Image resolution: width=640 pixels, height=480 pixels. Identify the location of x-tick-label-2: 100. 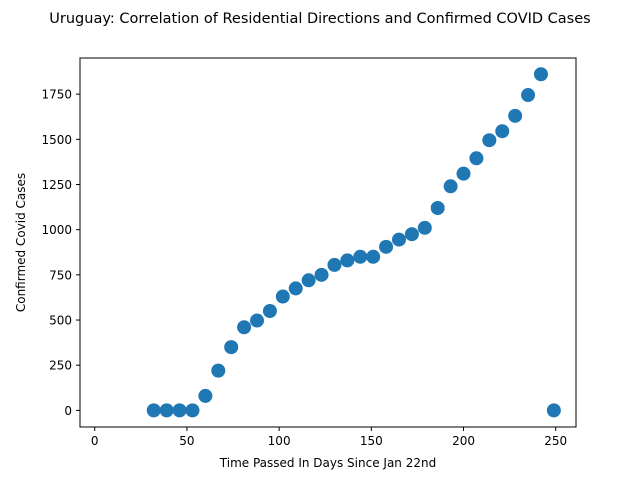
(279, 441).